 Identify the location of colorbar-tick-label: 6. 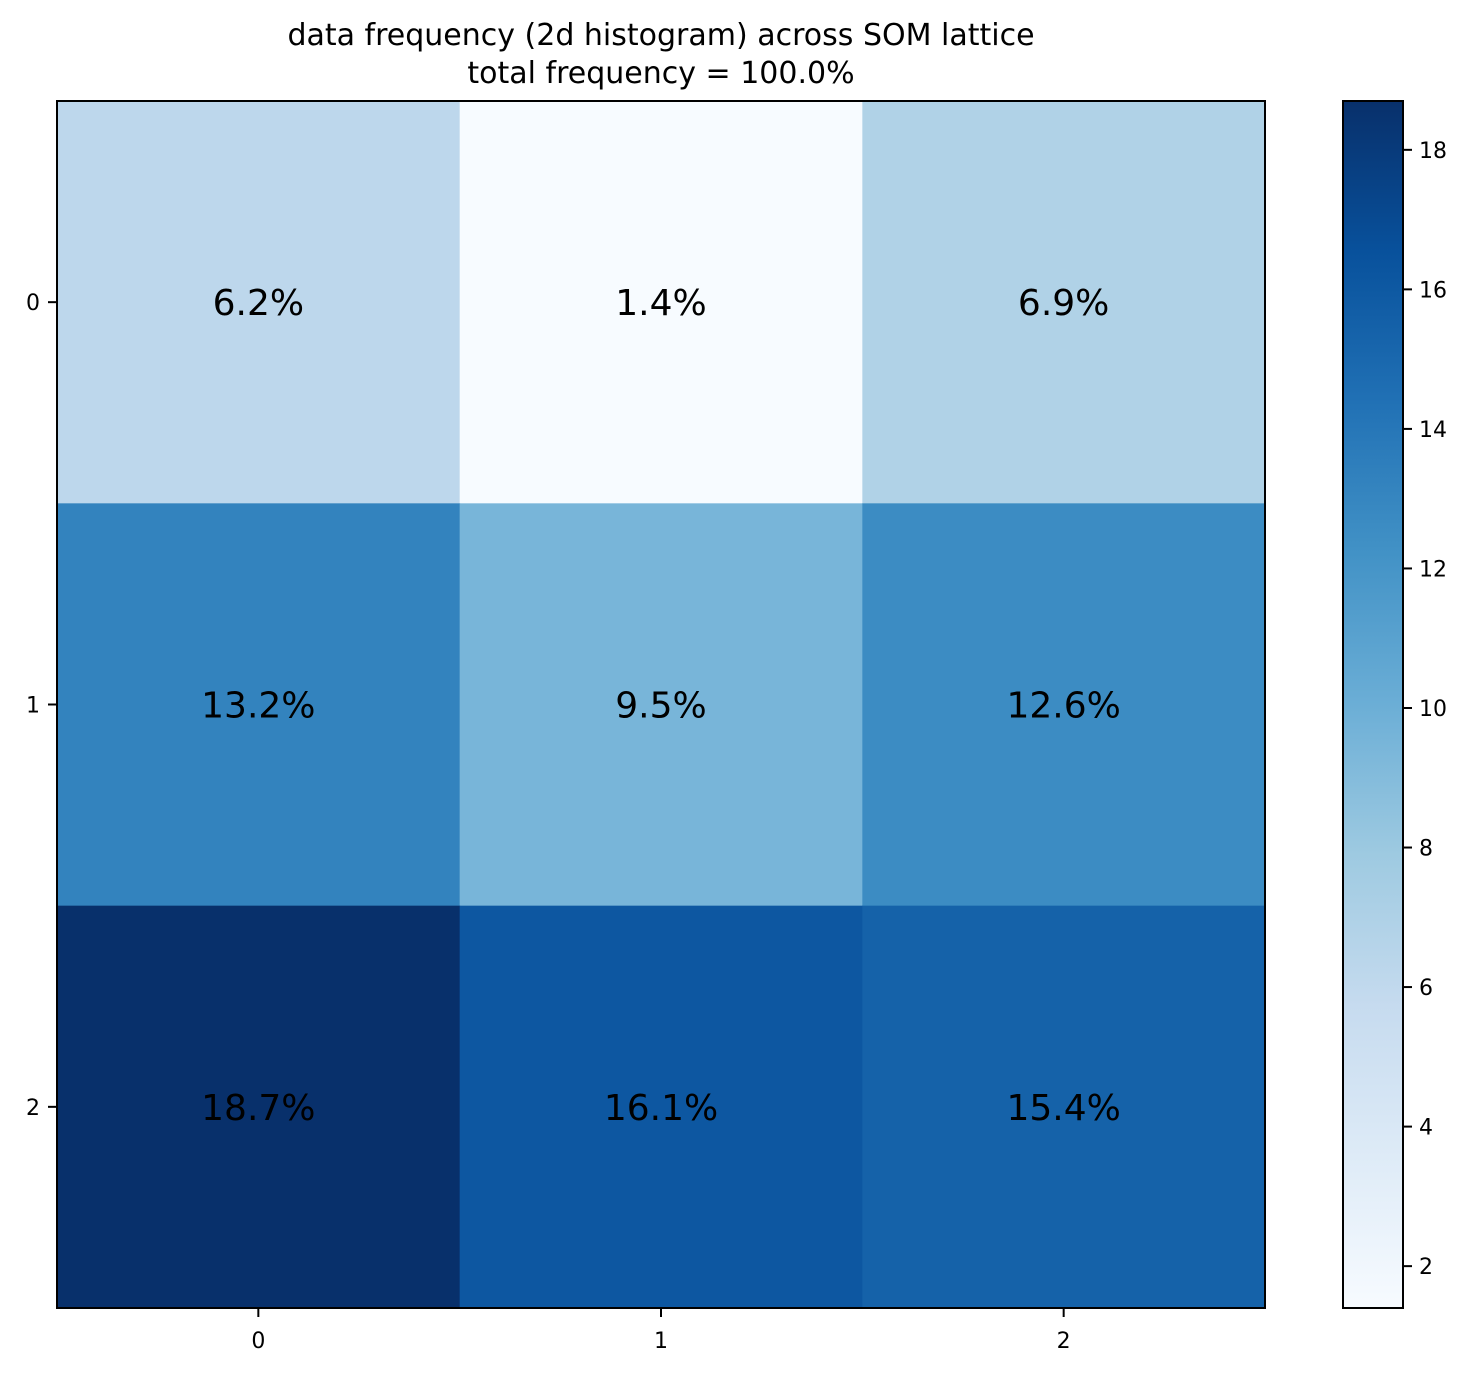
(1426, 988).